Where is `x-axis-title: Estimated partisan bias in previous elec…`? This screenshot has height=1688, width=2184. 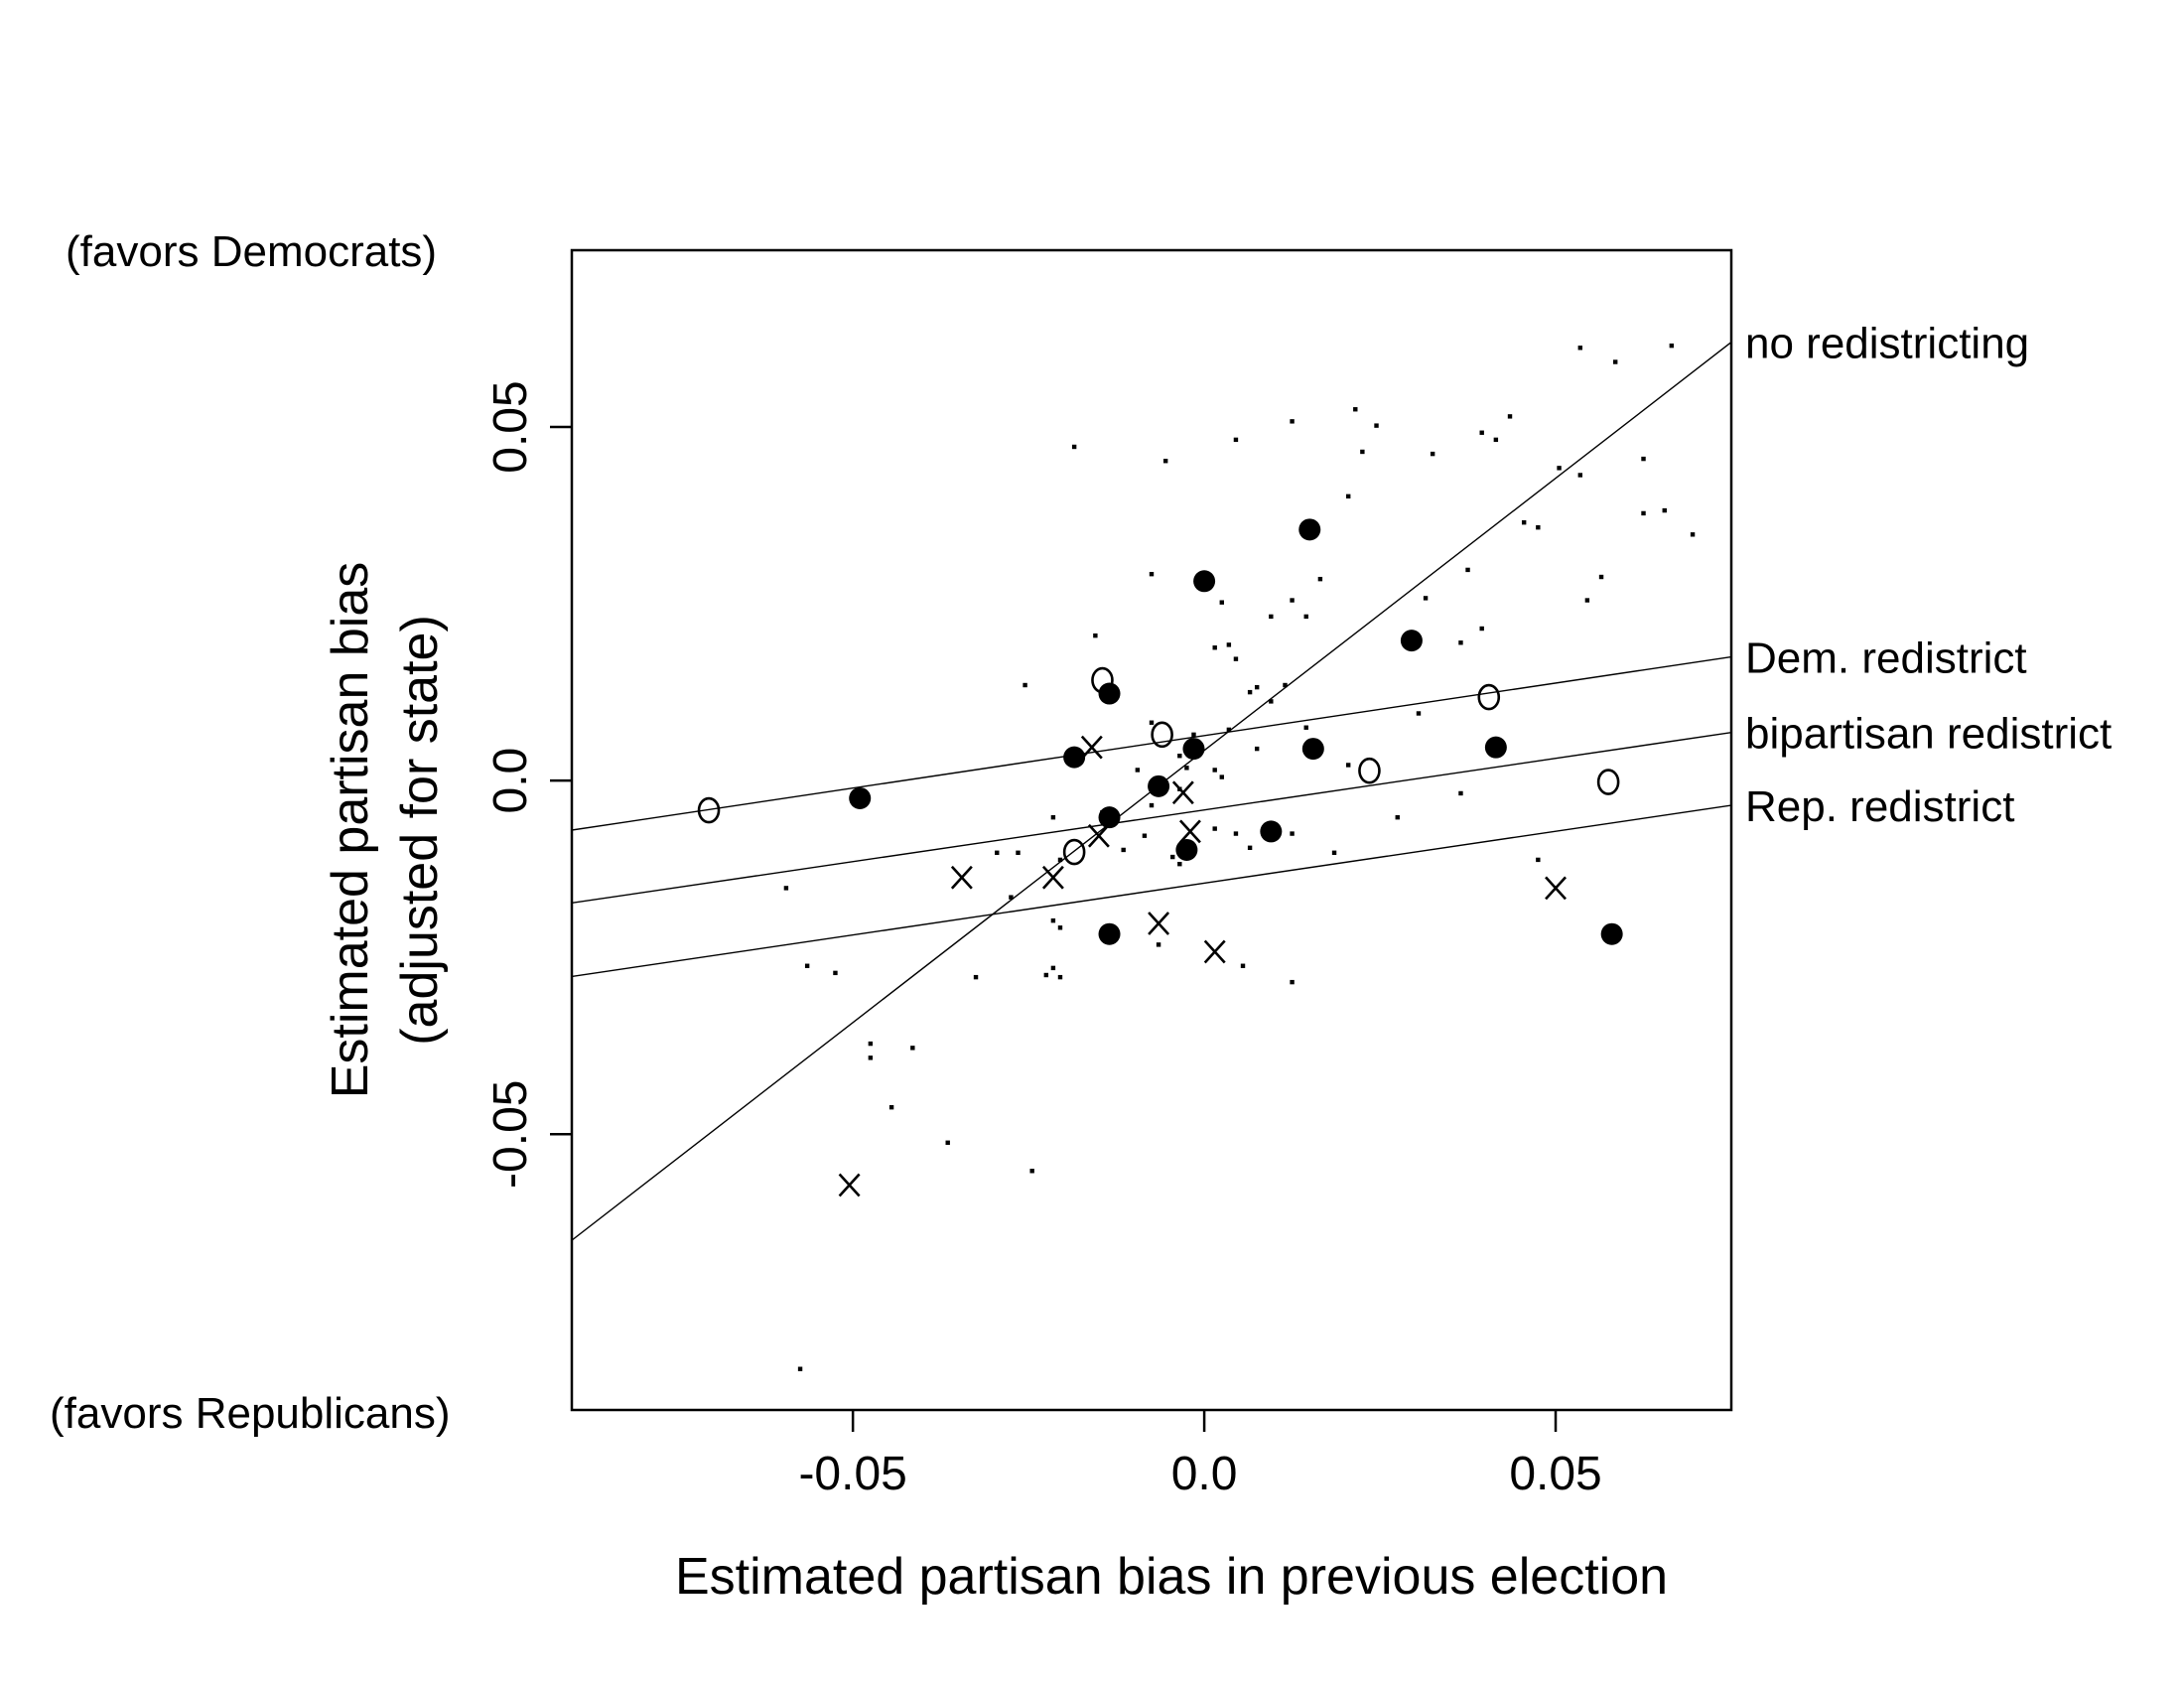 x-axis-title: Estimated partisan bias in previous elec… is located at coordinates (1171, 1577).